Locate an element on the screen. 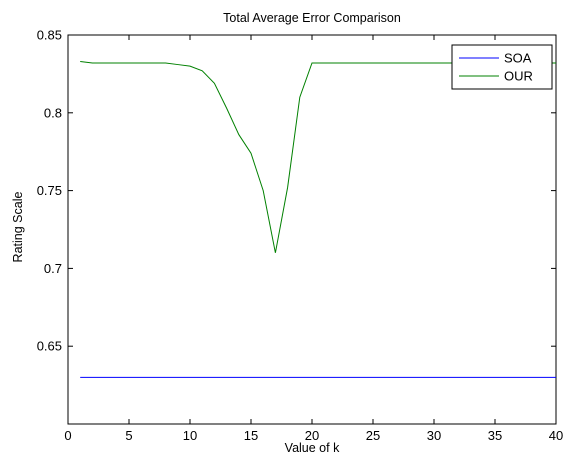 The height and width of the screenshot is (457, 563). x-tick-label: 25 is located at coordinates (373, 435).